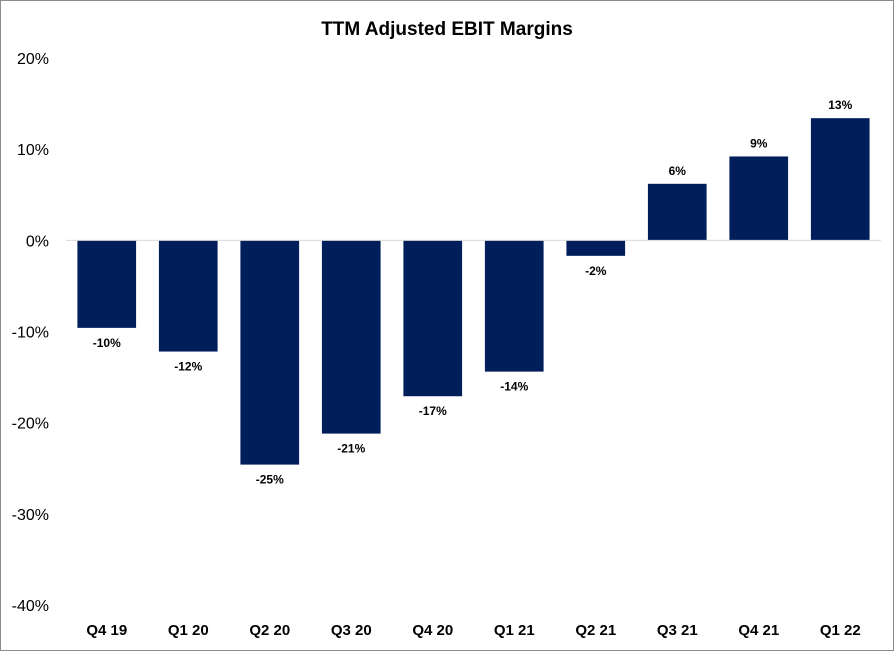 The height and width of the screenshot is (651, 894). What do you see at coordinates (351, 630) in the screenshot?
I see `x-tick-label: Q3 20` at bounding box center [351, 630].